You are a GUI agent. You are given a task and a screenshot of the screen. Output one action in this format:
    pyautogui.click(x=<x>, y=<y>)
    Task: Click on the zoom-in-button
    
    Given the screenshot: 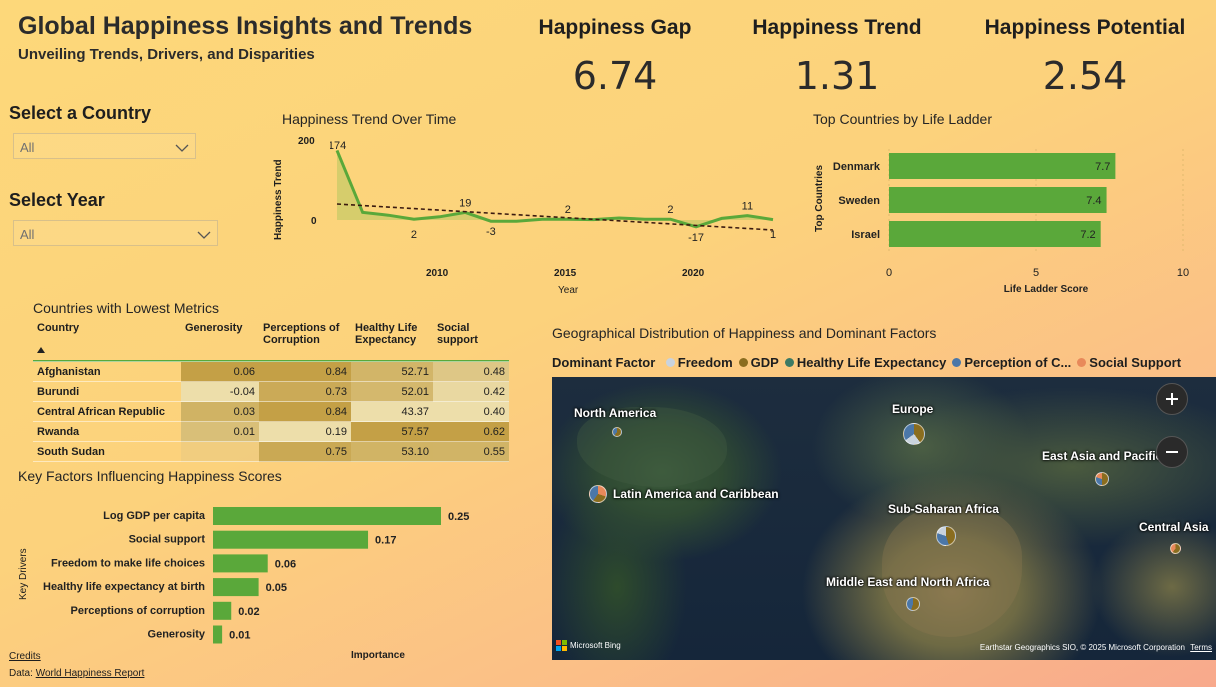 What is the action you would take?
    pyautogui.click(x=1172, y=399)
    